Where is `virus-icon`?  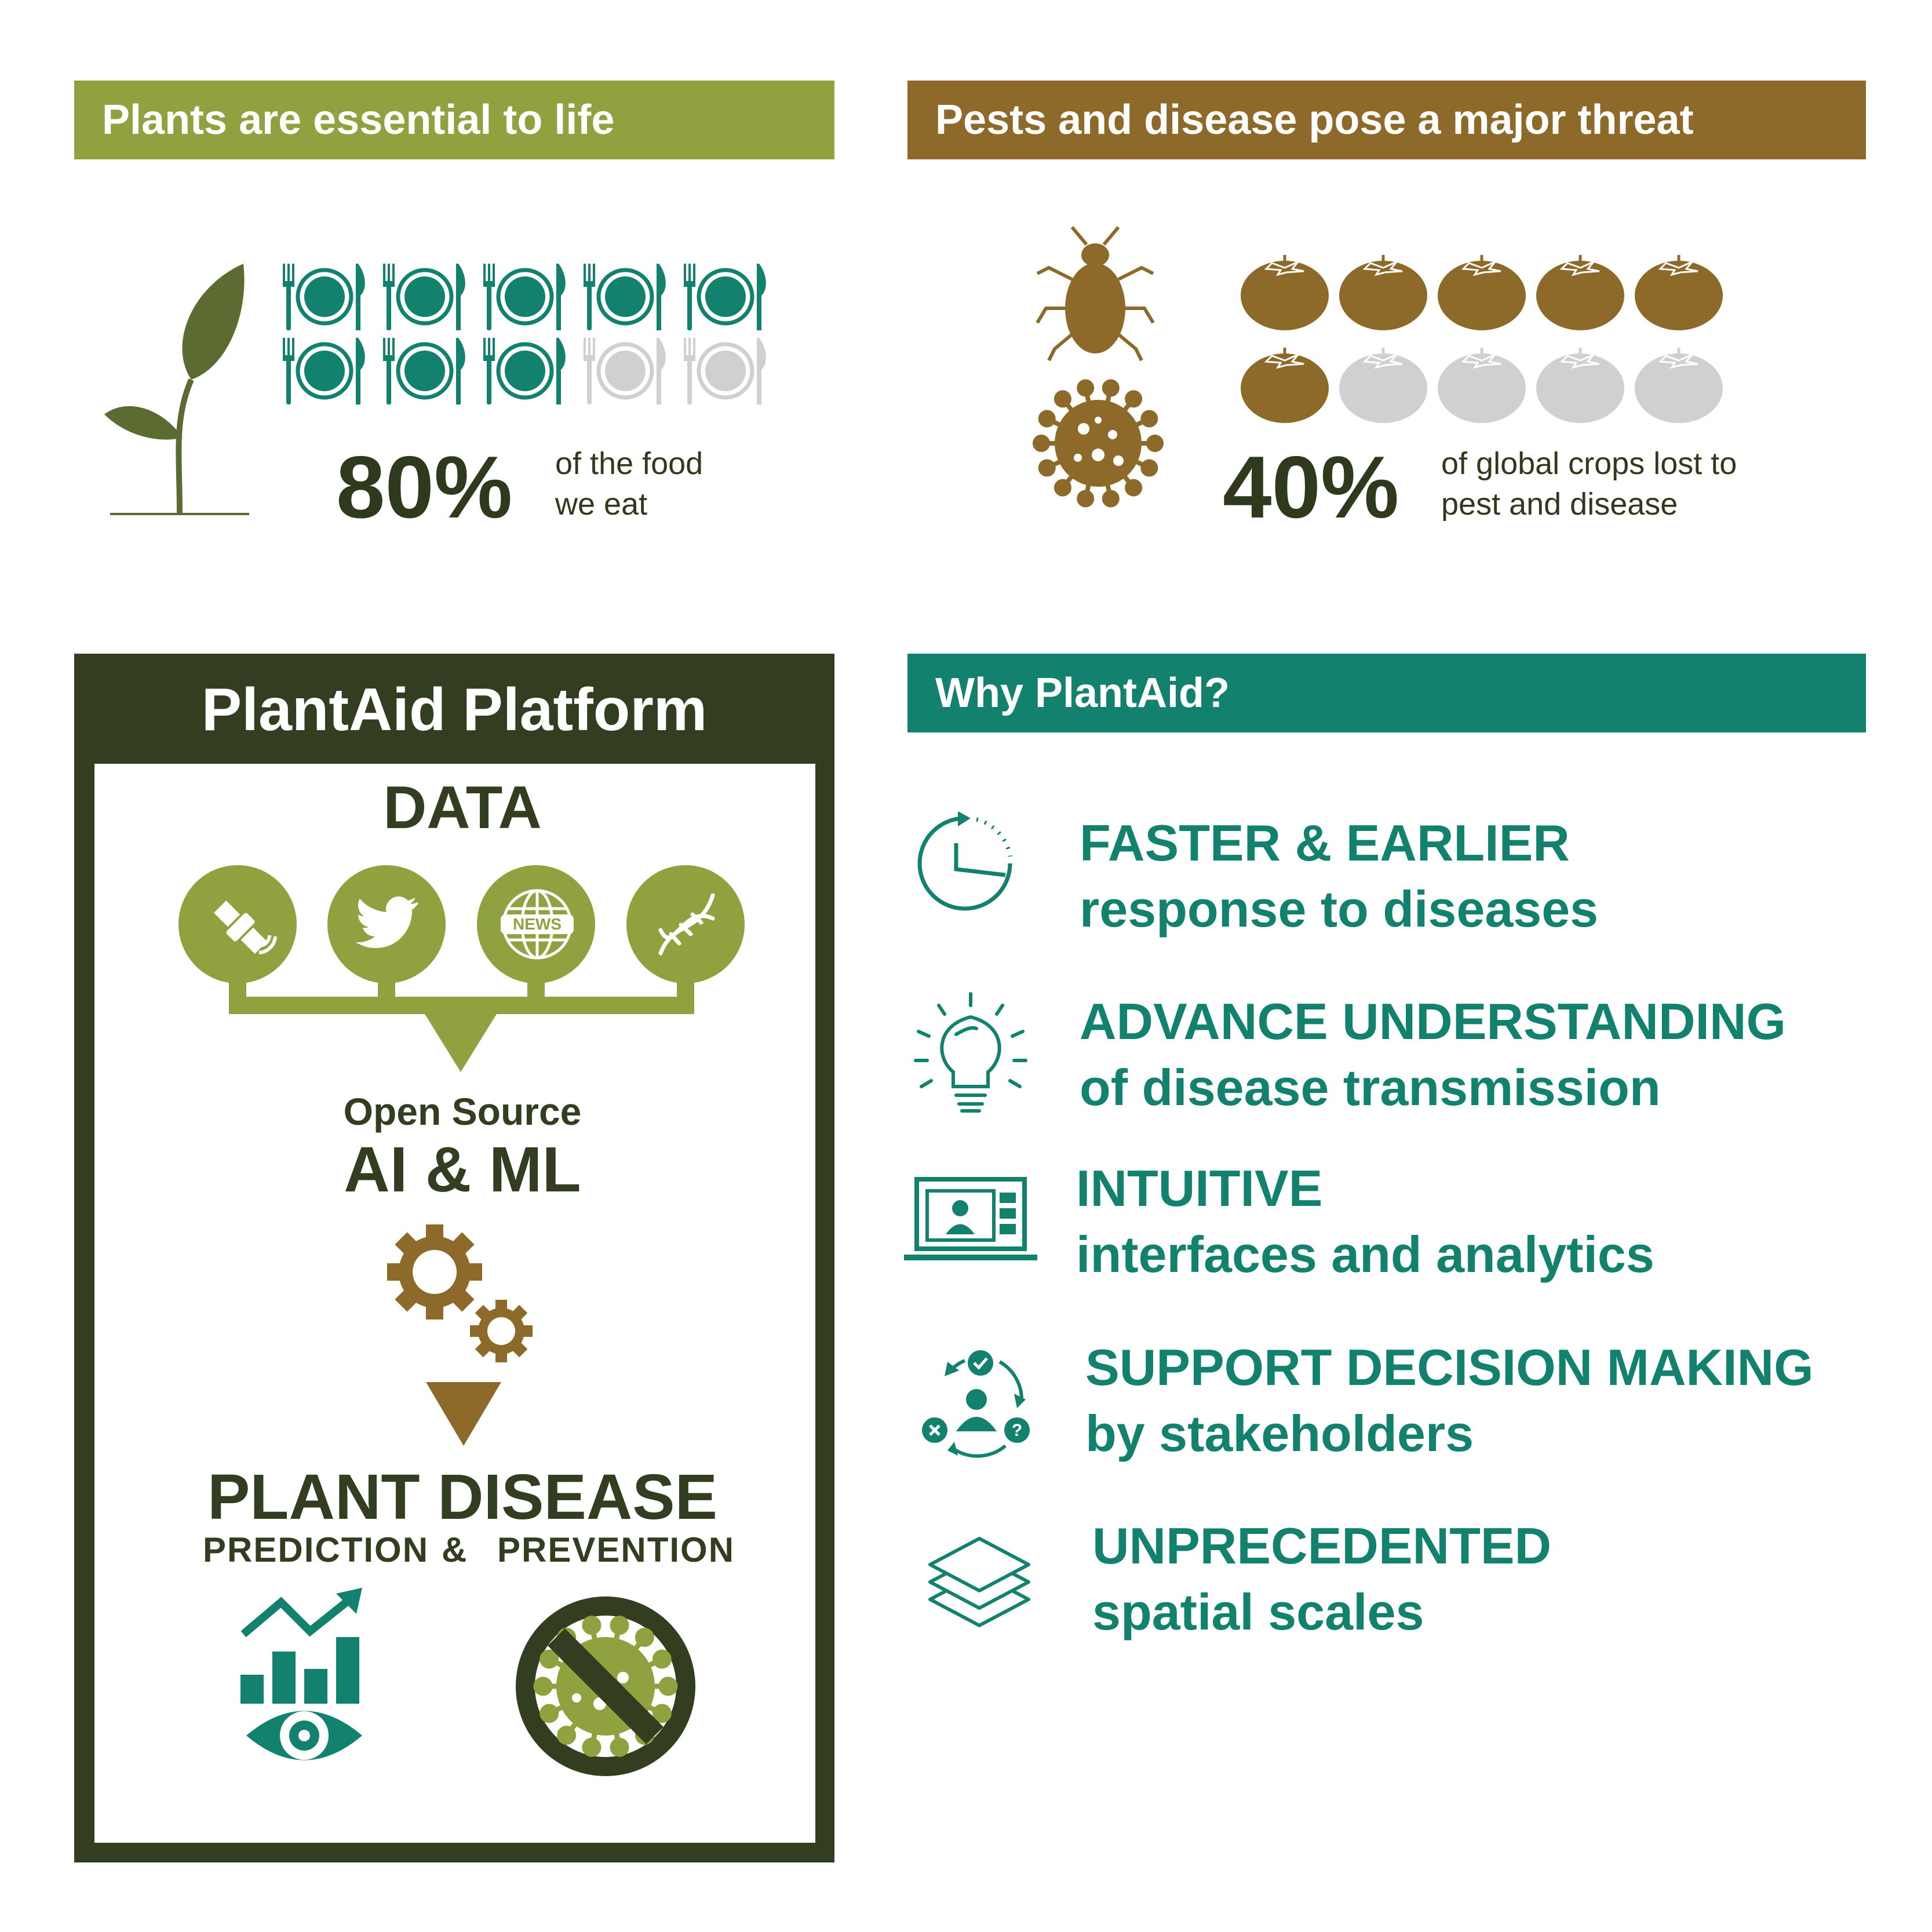
virus-icon is located at coordinates (1098, 444).